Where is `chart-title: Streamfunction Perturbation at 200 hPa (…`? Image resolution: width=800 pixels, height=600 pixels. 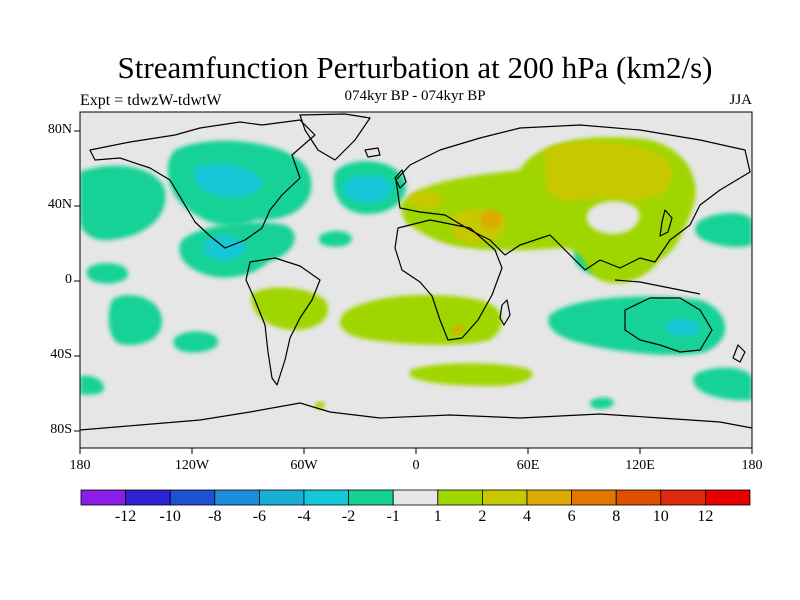 chart-title: Streamfunction Perturbation at 200 hPa (… is located at coordinates (415, 67).